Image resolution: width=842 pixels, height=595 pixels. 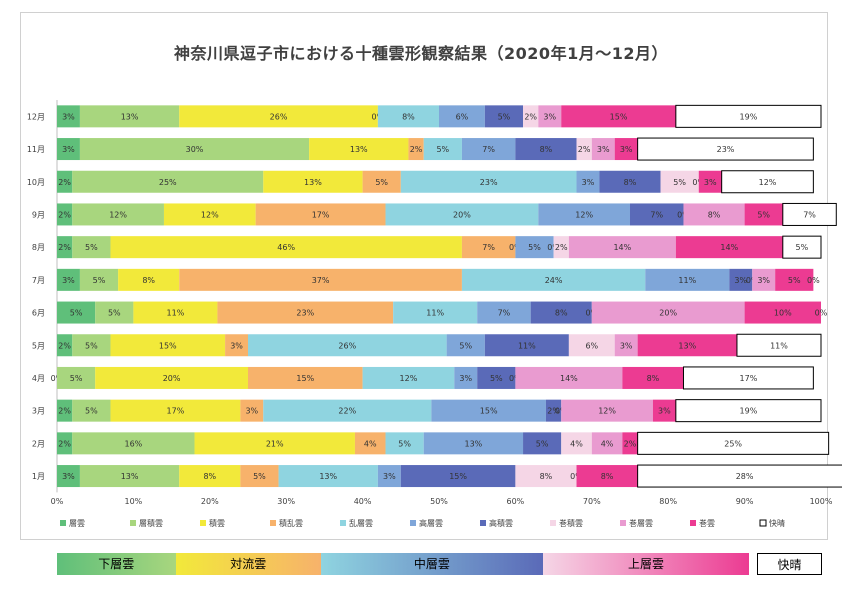 I want to click on legend-entry: 層雲, so click(x=77, y=523).